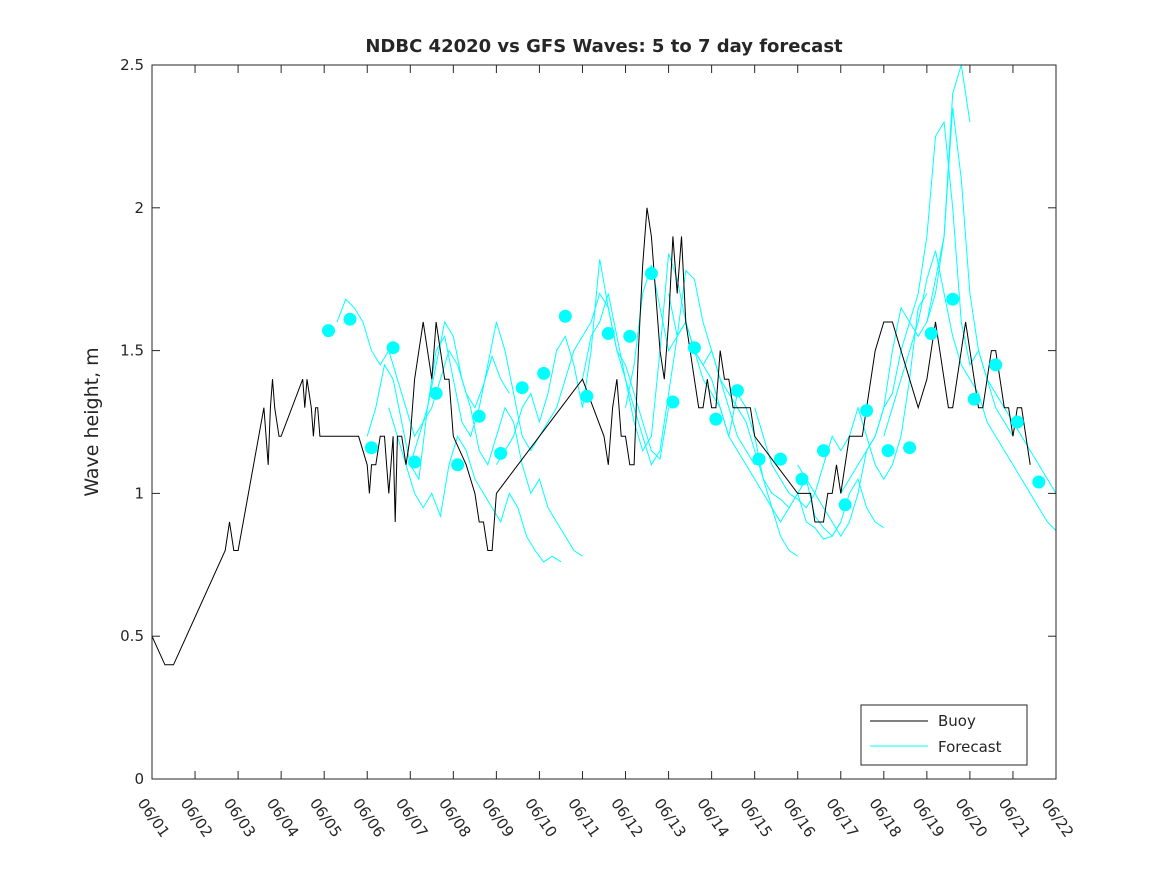  I want to click on legend-box, so click(944, 735).